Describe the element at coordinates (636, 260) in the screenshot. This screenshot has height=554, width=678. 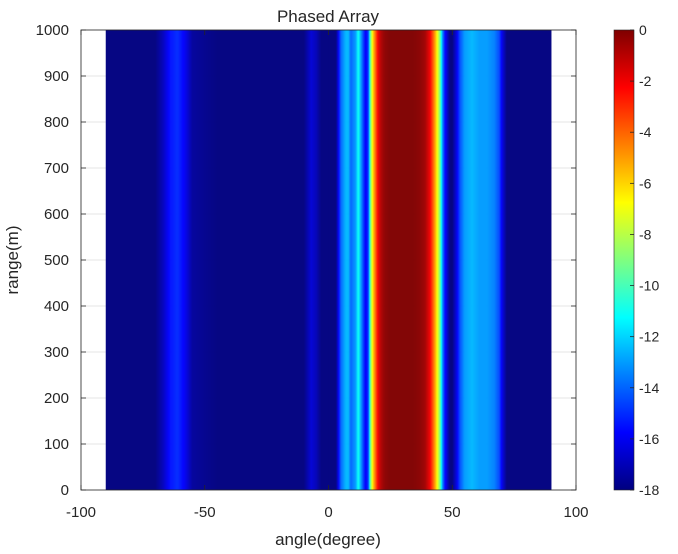
I see `colorbar: 0 -2 -4 -6 -8 -10 -12 -14 -16 -18` at that location.